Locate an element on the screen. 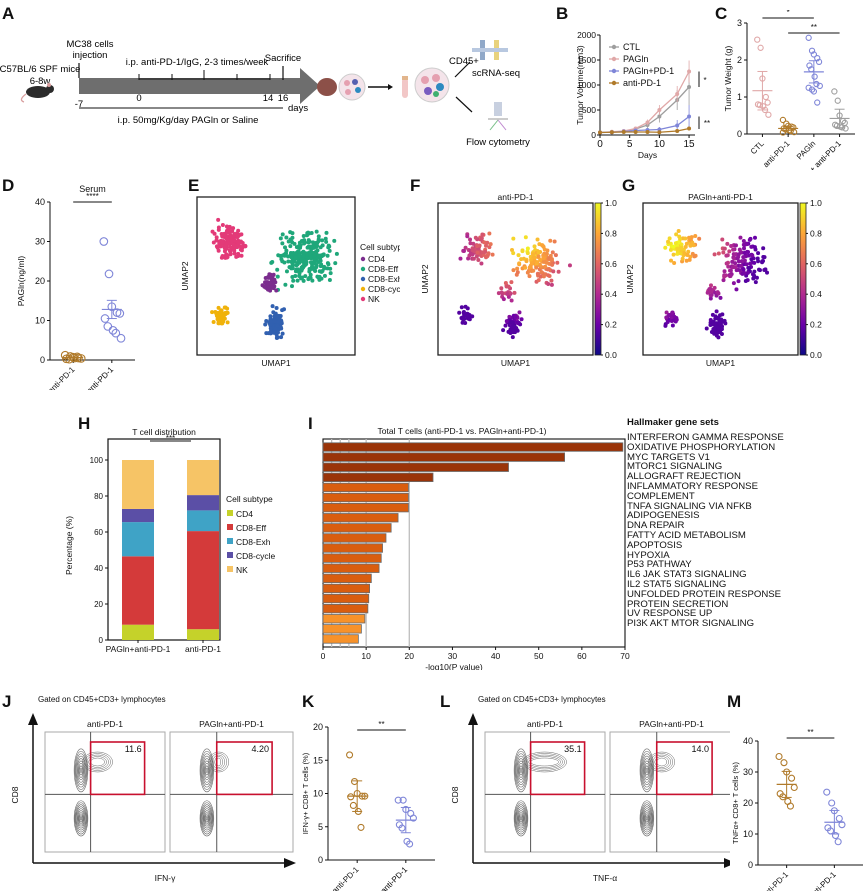 Image resolution: width=865 pixels, height=891 pixels. chart-title: PAGln+anti-PD-1 is located at coordinates (720, 197).